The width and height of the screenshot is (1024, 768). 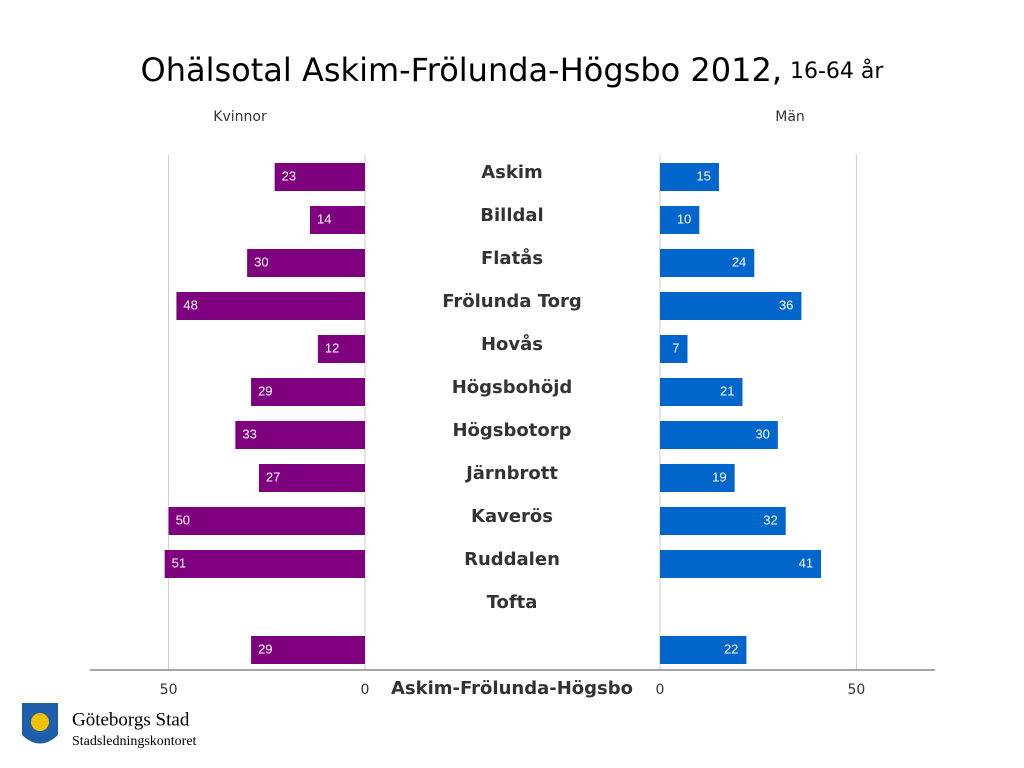 I want to click on logo-name: Göteborgs Stad, so click(x=131, y=719).